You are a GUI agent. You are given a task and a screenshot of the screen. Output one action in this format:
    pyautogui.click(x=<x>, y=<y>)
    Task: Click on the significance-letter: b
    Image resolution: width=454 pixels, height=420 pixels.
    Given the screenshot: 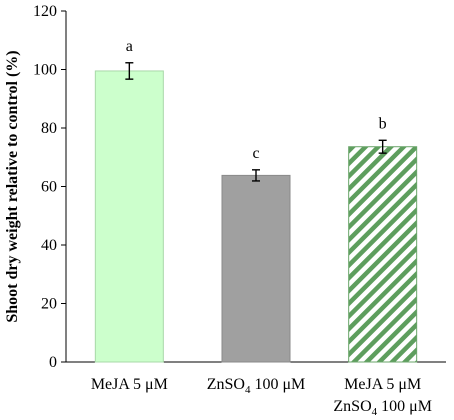 What is the action you would take?
    pyautogui.click(x=383, y=123)
    